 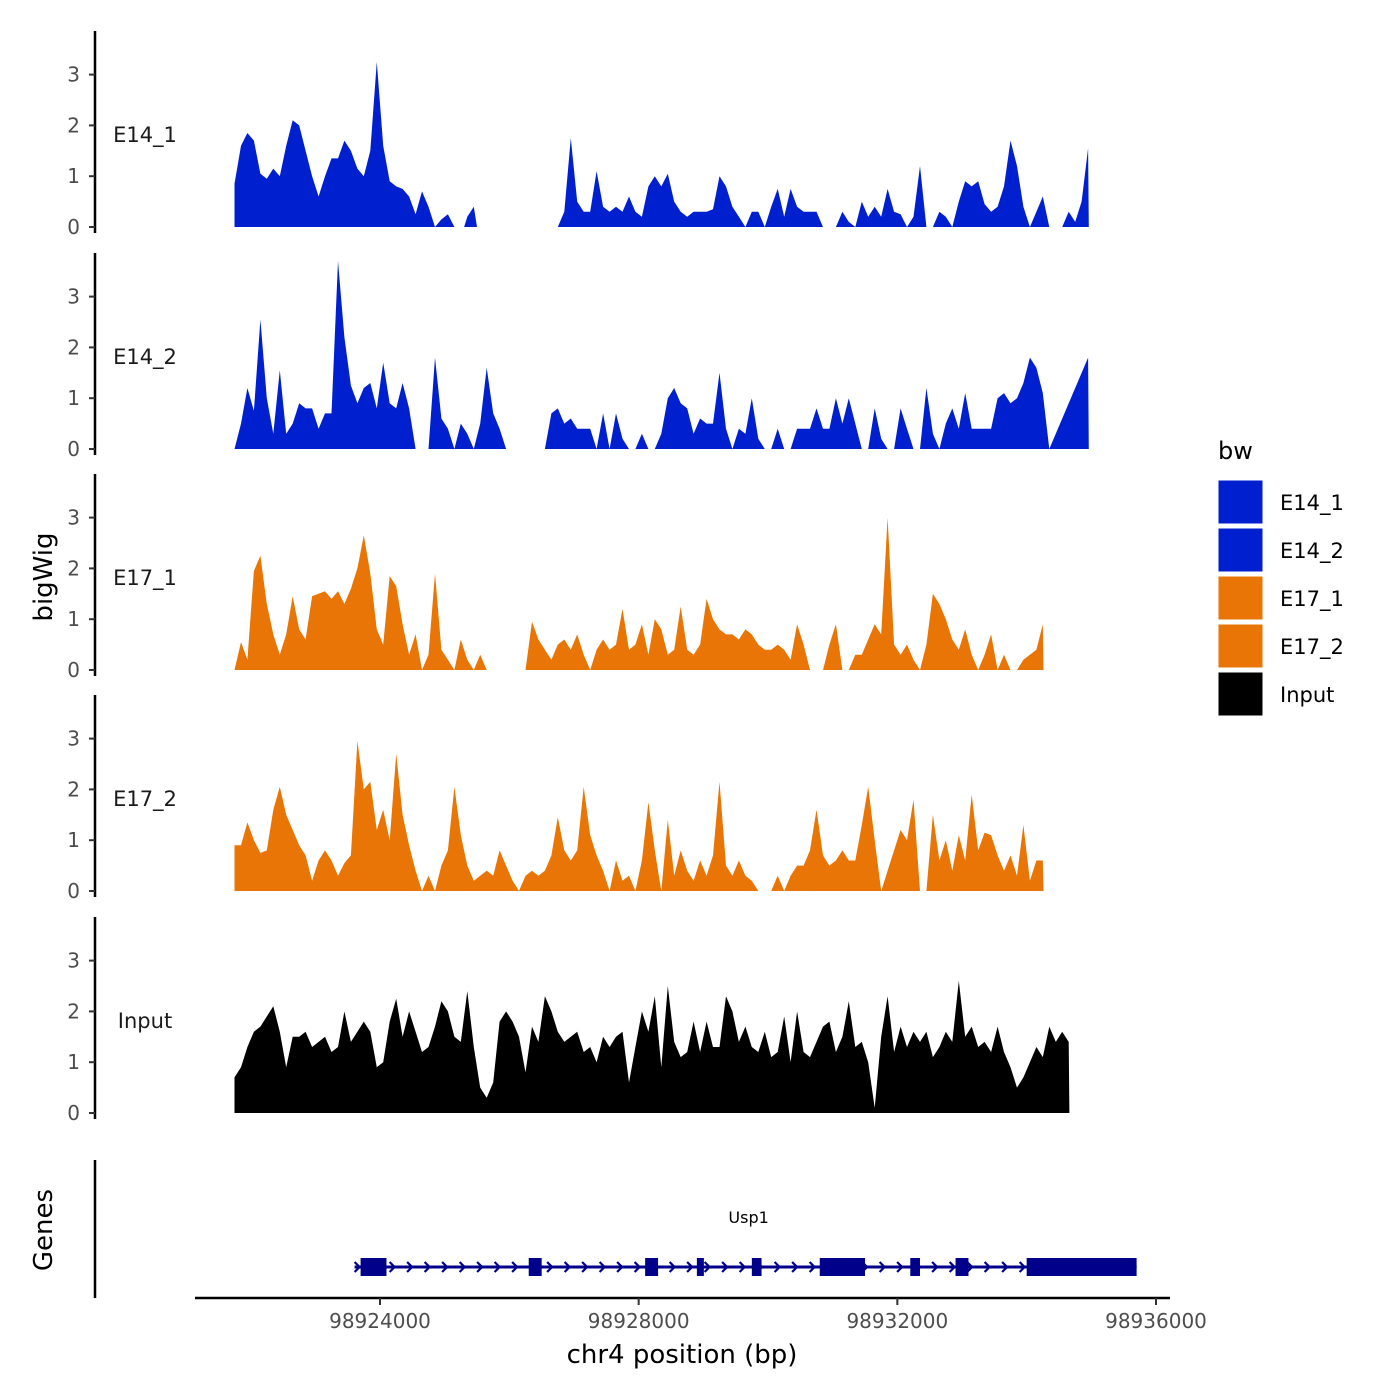 I want to click on gene-label: Usp1, so click(x=748, y=1217).